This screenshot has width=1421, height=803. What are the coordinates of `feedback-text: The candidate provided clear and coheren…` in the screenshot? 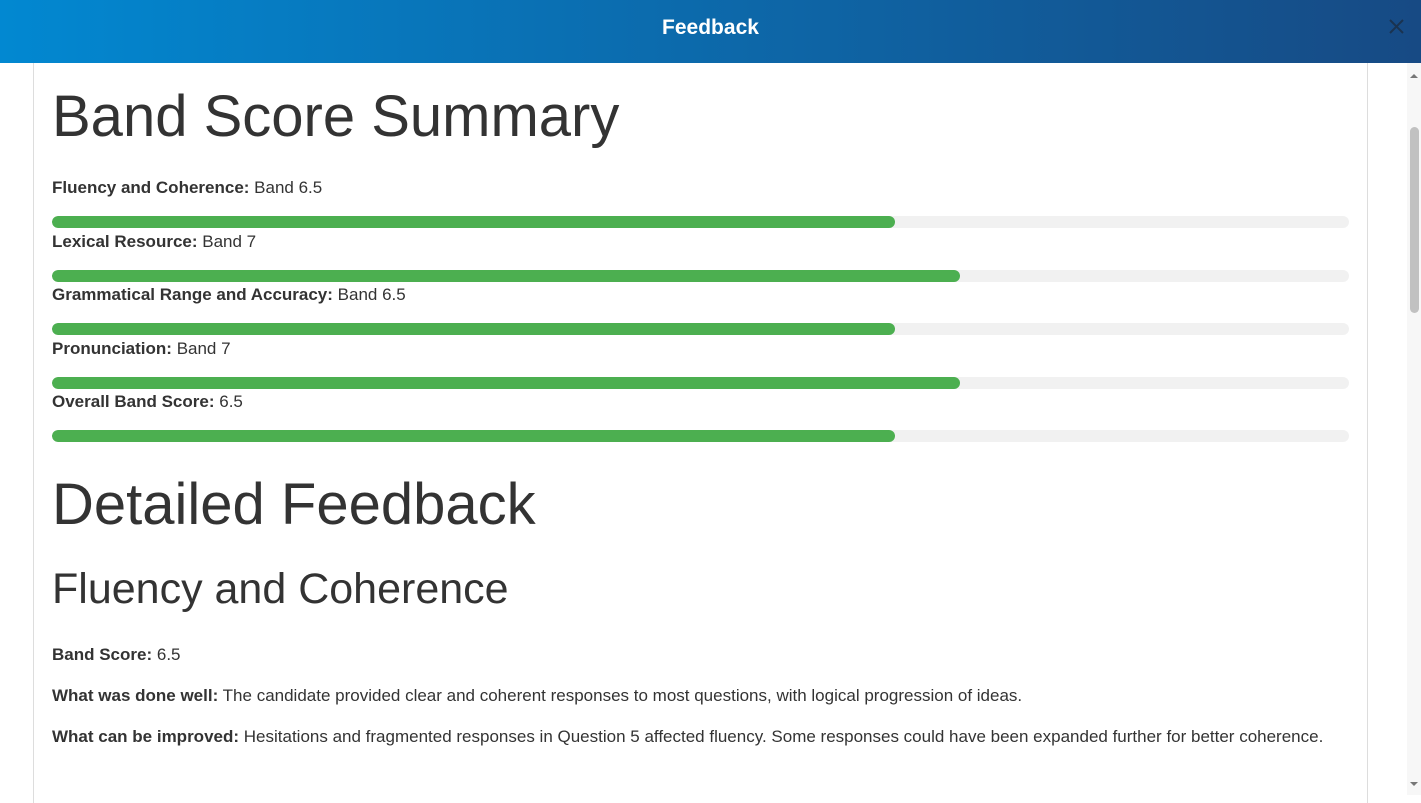 It's located at (622, 695).